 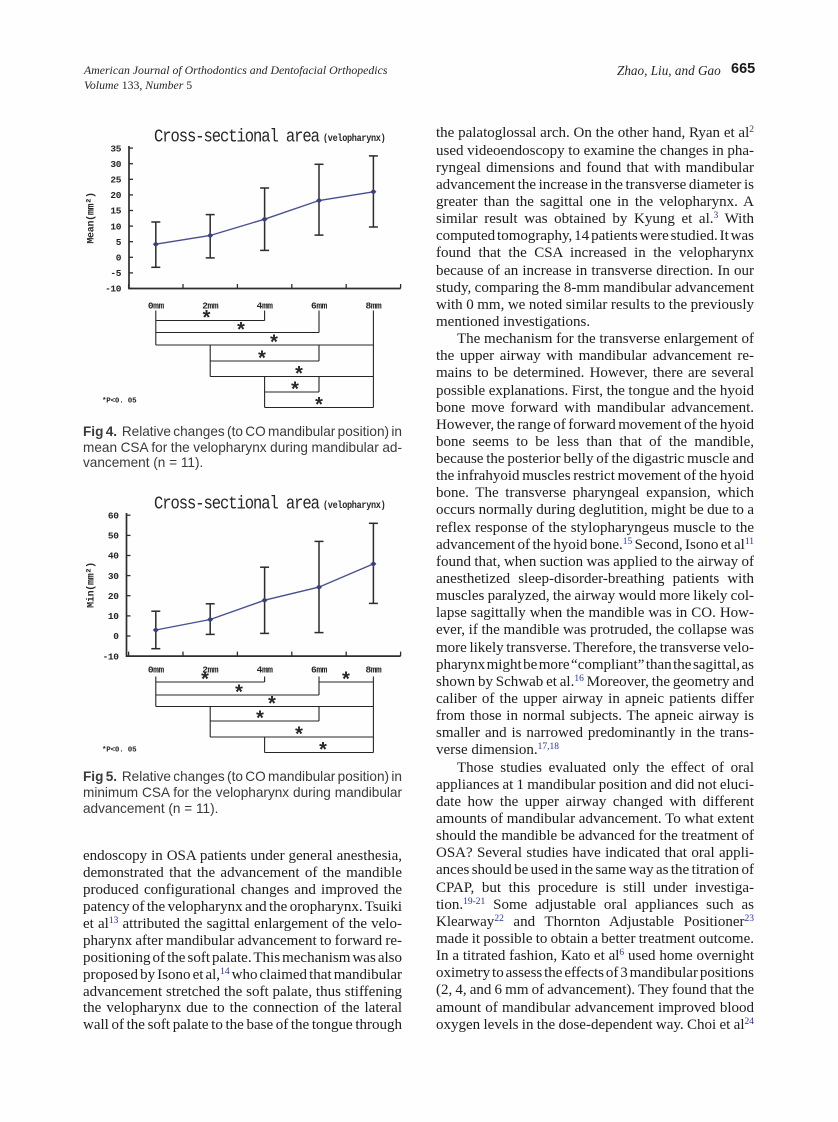 I want to click on svg-text: 50, so click(x=113, y=536).